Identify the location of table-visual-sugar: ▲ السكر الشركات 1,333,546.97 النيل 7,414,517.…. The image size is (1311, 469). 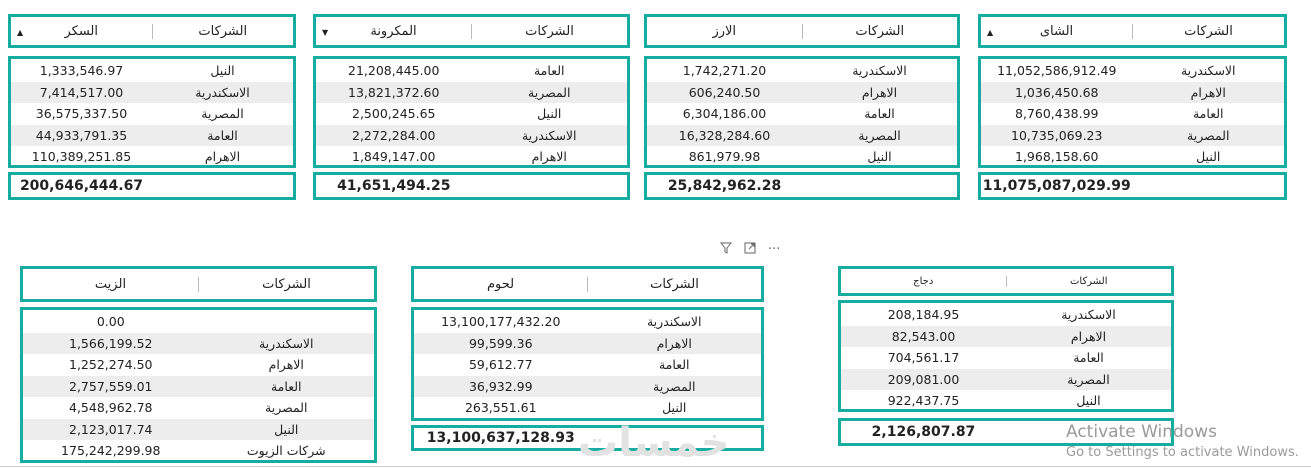
(152, 107).